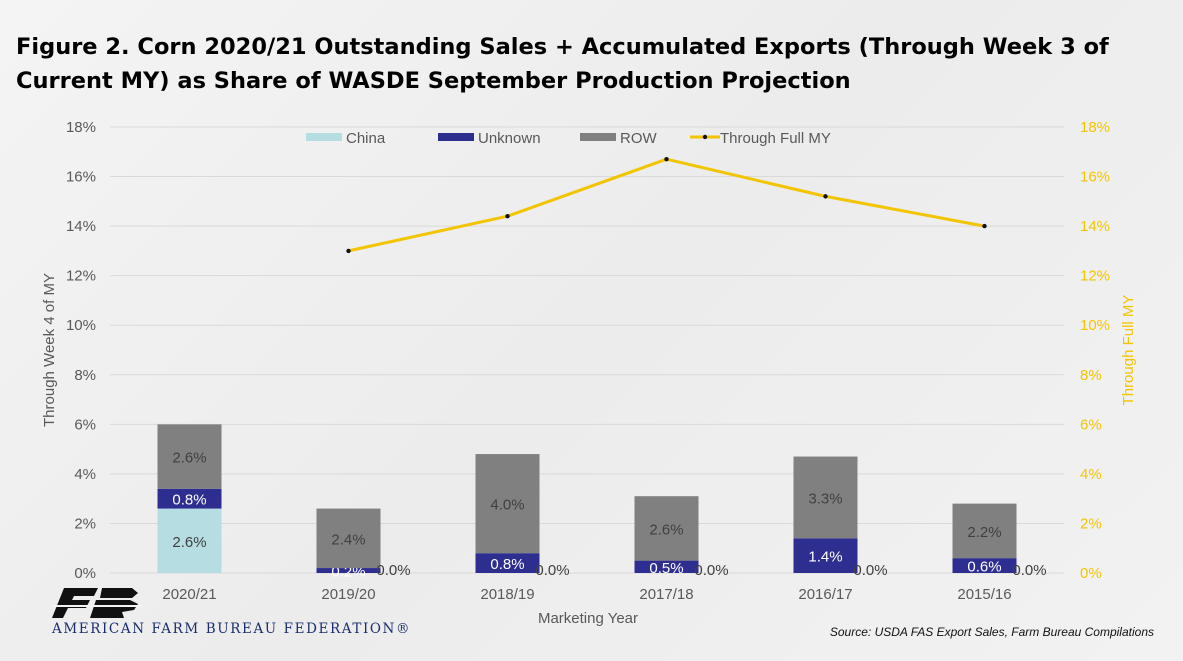 This screenshot has height=661, width=1183. I want to click on y-axis-right-ticks: 0% 2% 4% 6% 8% 10% 12% 14% 16% 18%, so click(1095, 350).